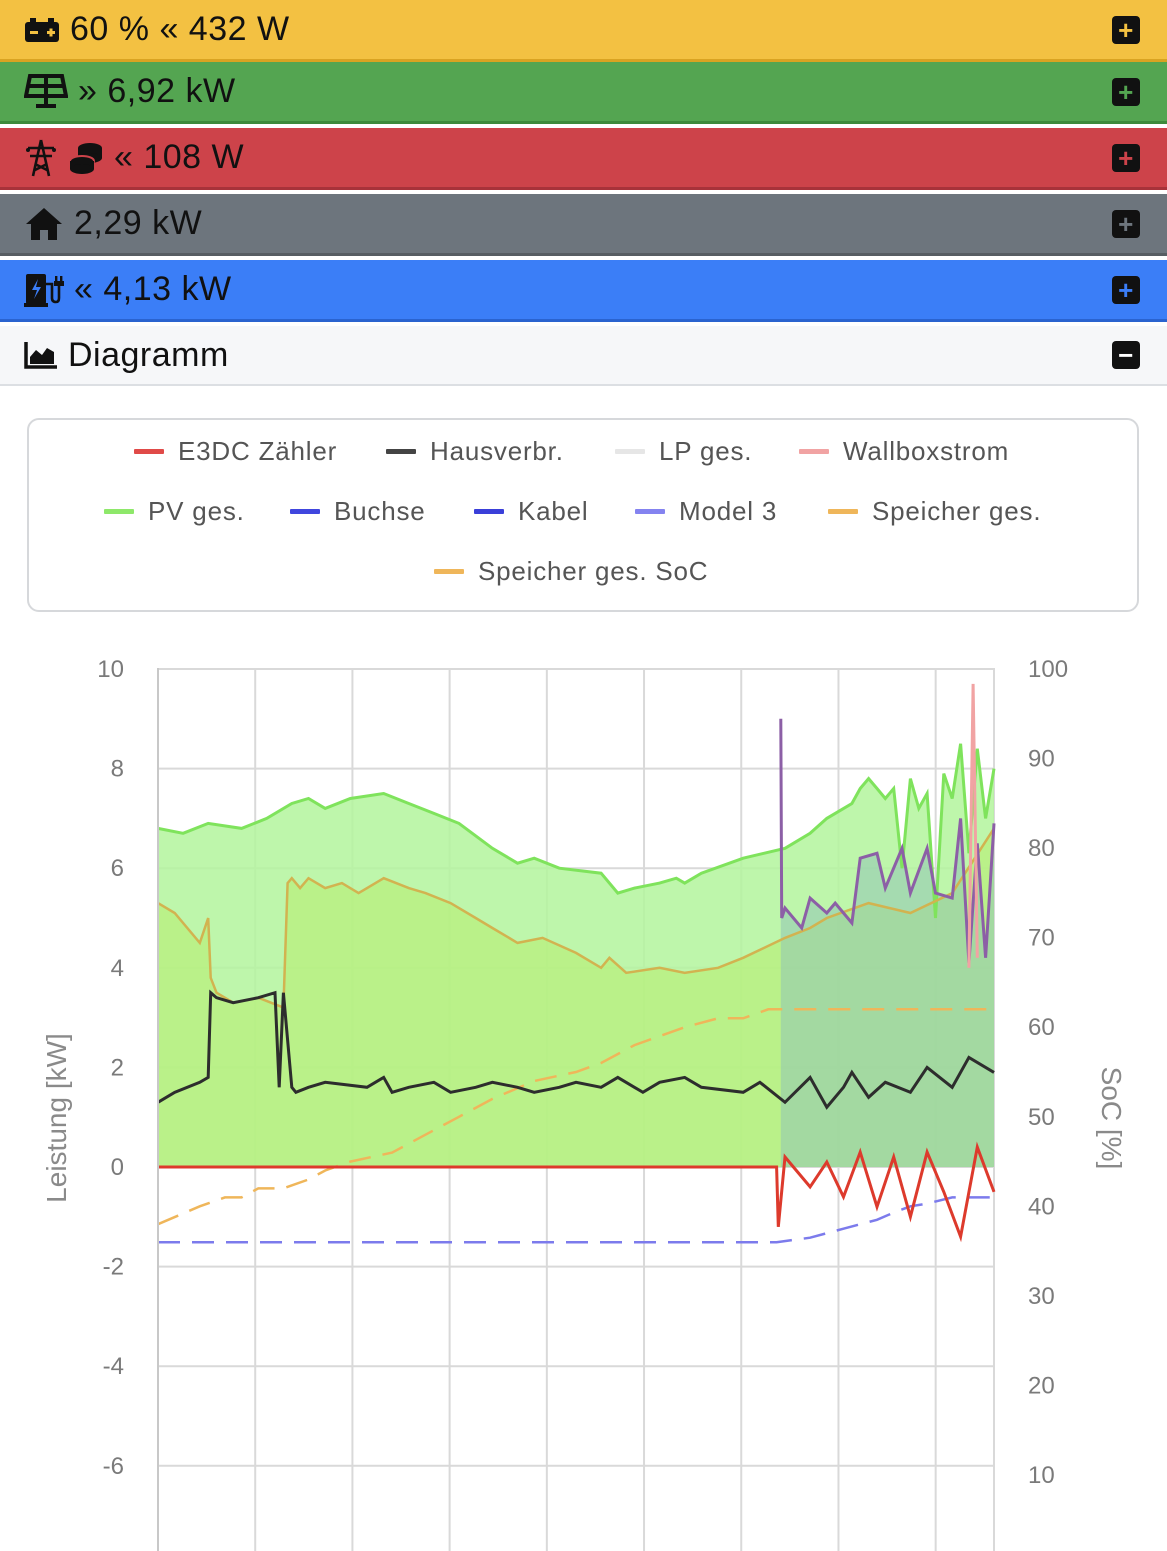 The height and width of the screenshot is (1551, 1167). Describe the element at coordinates (110, 669) in the screenshot. I see `y-tick-label: 10` at that location.